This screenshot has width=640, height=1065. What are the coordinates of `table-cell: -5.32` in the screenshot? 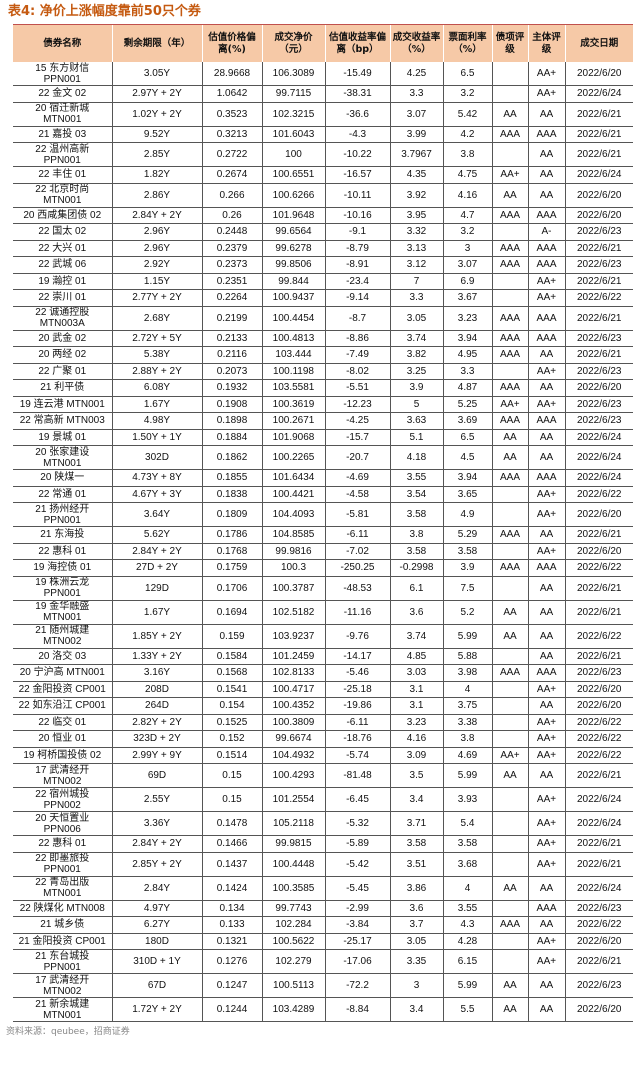 It's located at (357, 823).